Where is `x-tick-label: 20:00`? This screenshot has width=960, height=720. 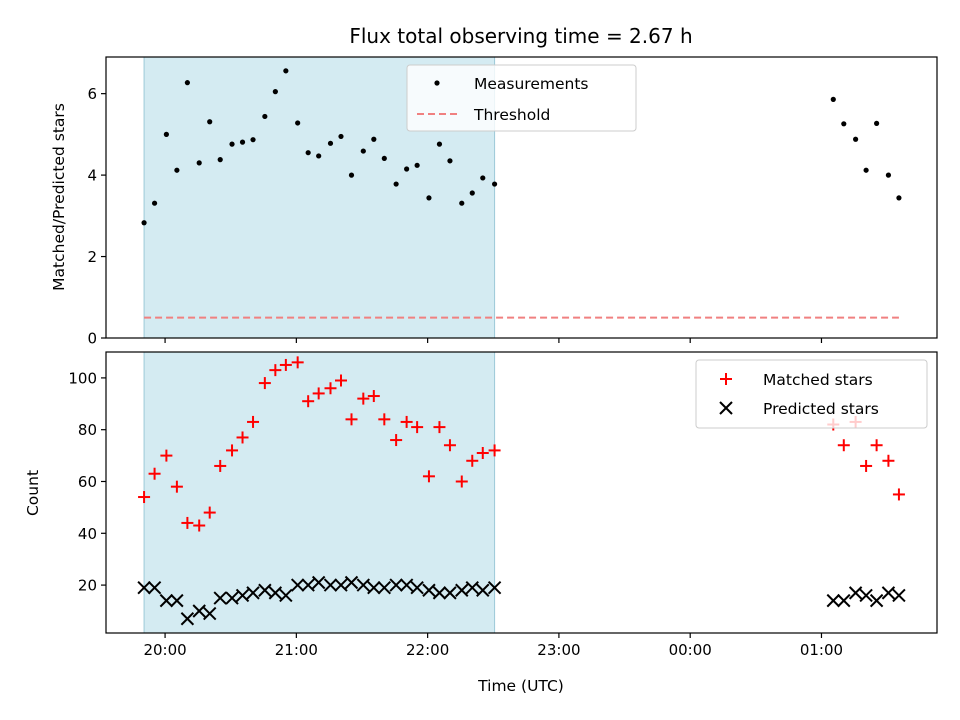
x-tick-label: 20:00 is located at coordinates (164, 650).